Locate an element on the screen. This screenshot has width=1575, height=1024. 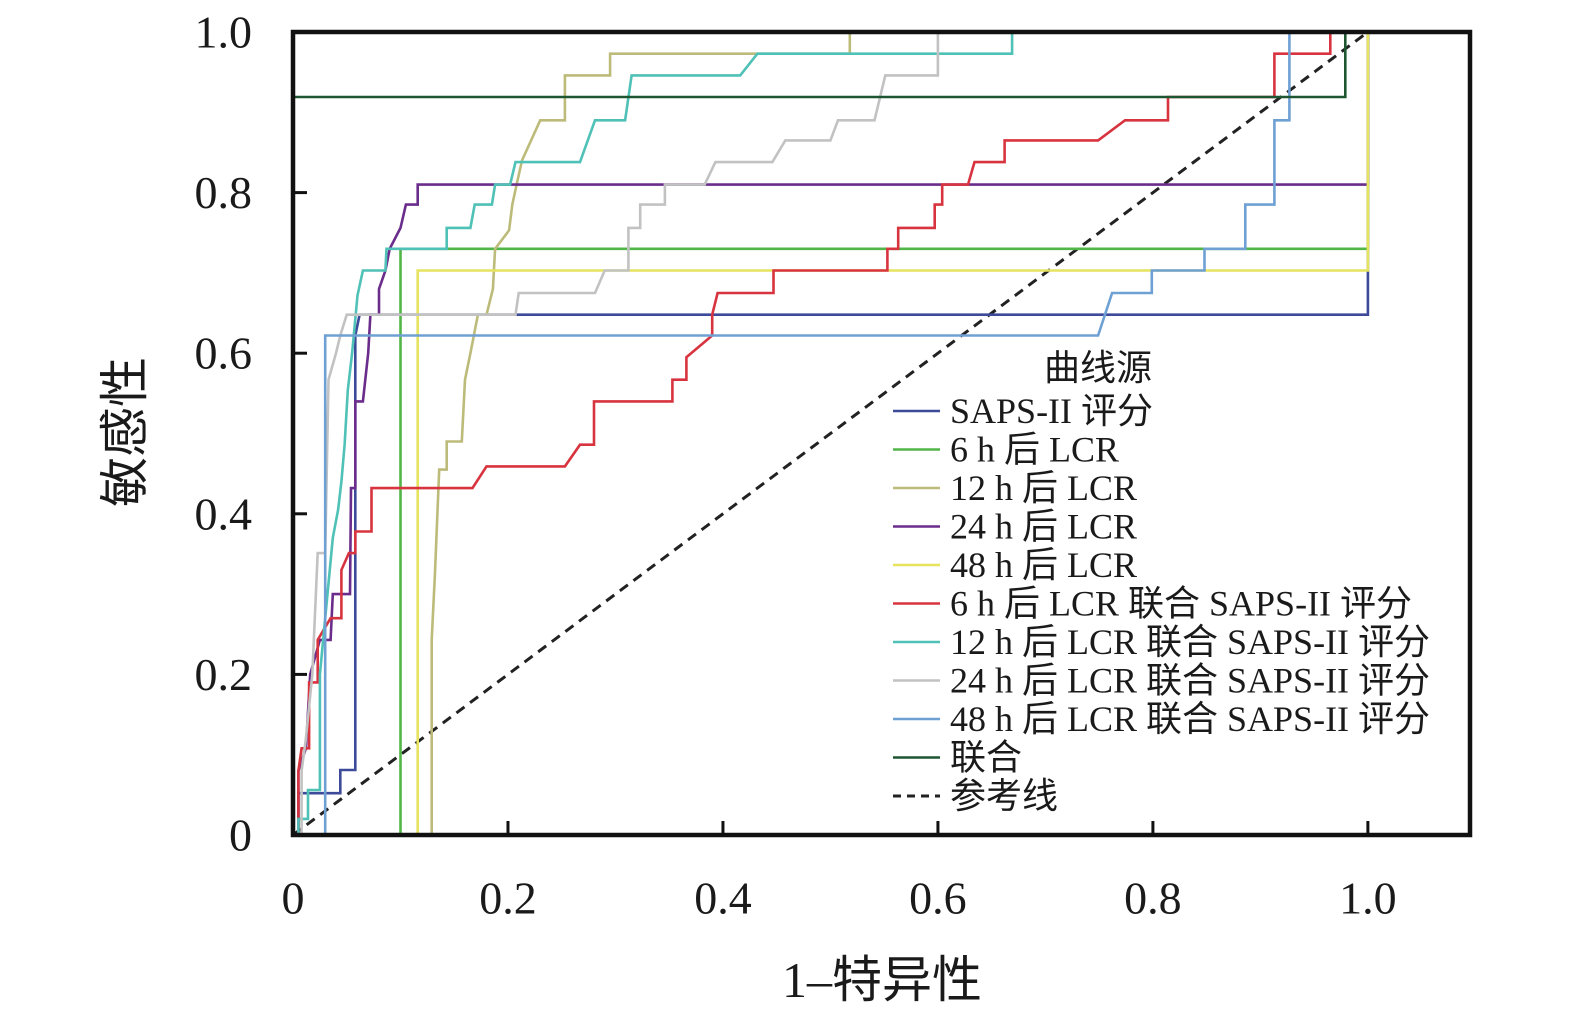
y-axis-label: 敏感性 is located at coordinates (125, 432).